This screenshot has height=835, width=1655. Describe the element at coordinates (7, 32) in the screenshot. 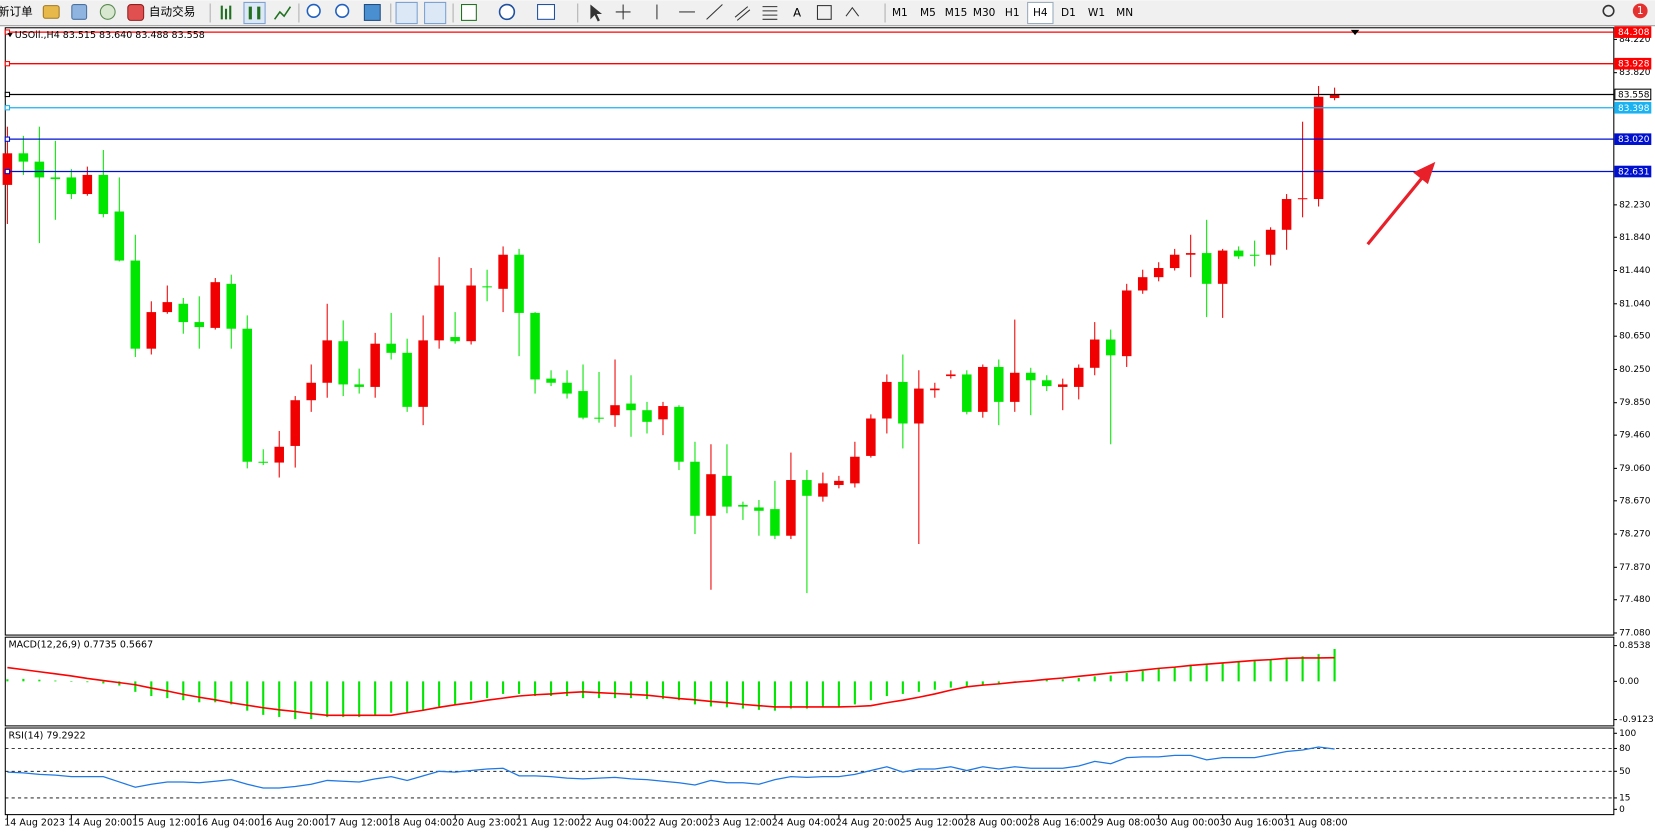

I see `line-anchor` at that location.